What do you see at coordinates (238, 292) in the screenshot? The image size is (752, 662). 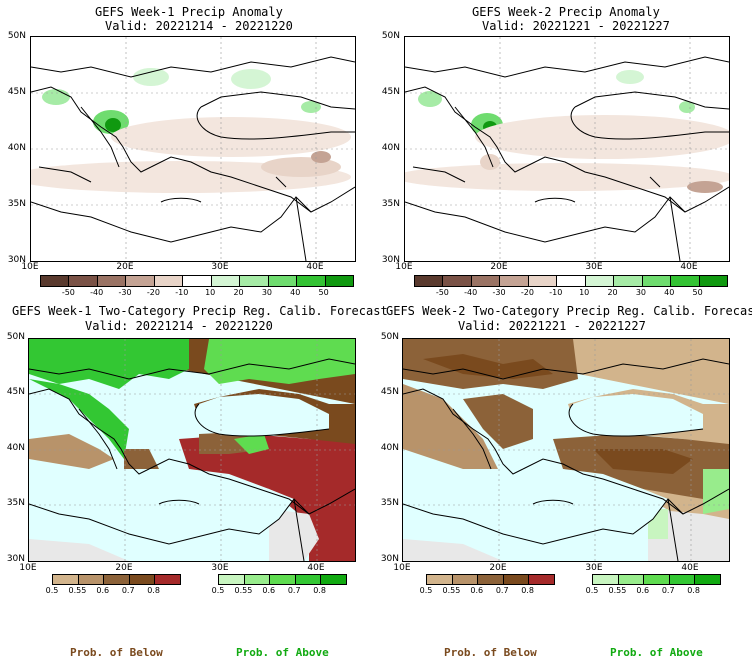 I see `colorbar-tick-label: 20` at bounding box center [238, 292].